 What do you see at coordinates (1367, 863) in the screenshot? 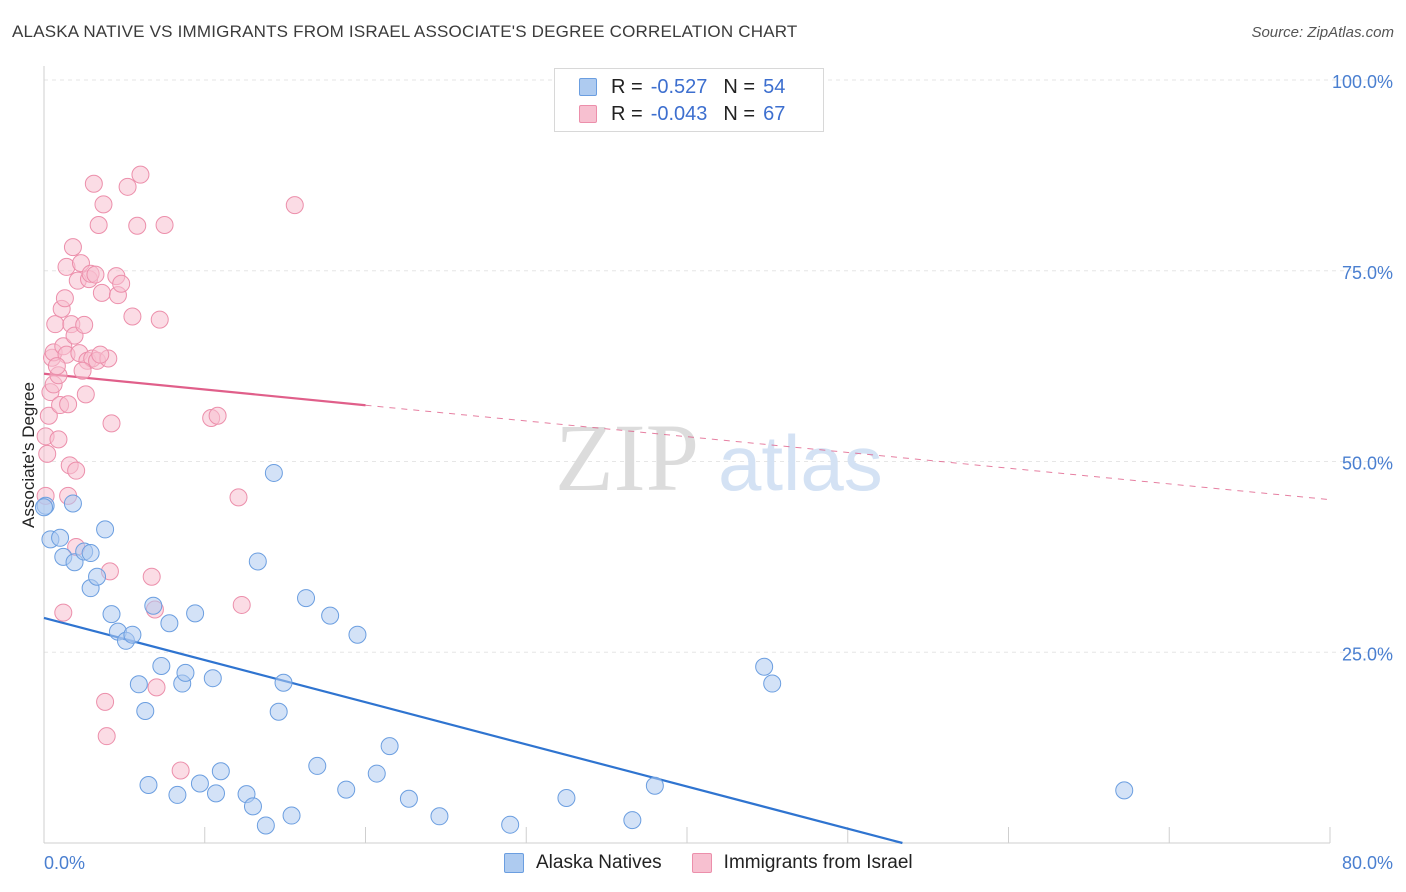
I see `x-tick-label-max: 80.0%` at bounding box center [1367, 863].